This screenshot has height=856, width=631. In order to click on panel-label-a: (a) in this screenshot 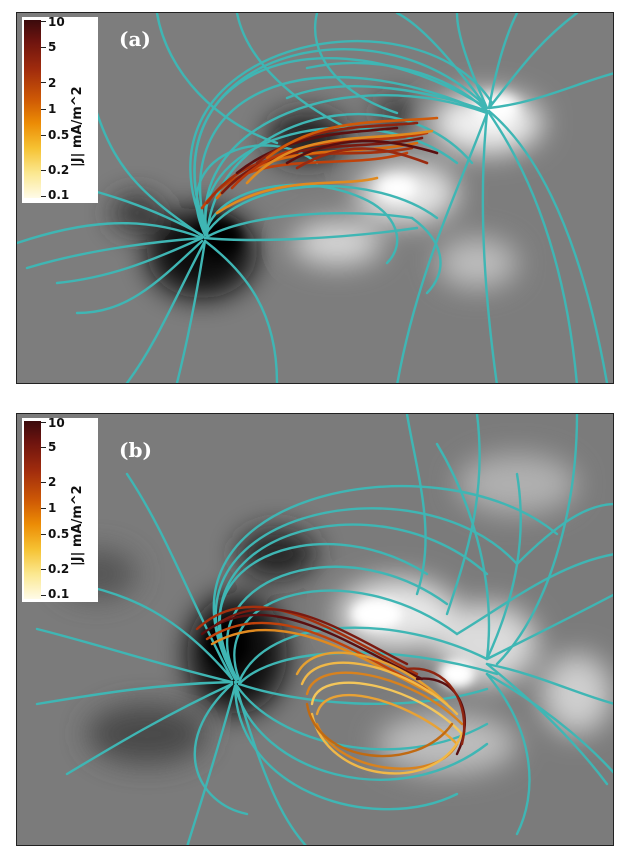, I will do `click(135, 39)`.